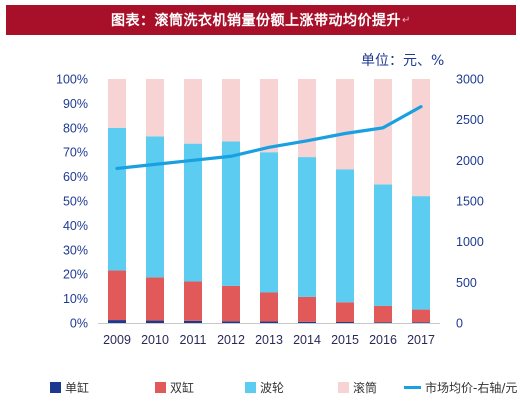 The height and width of the screenshot is (406, 520). Describe the element at coordinates (403, 61) in the screenshot. I see `unit-label: 单位：元、%` at that location.